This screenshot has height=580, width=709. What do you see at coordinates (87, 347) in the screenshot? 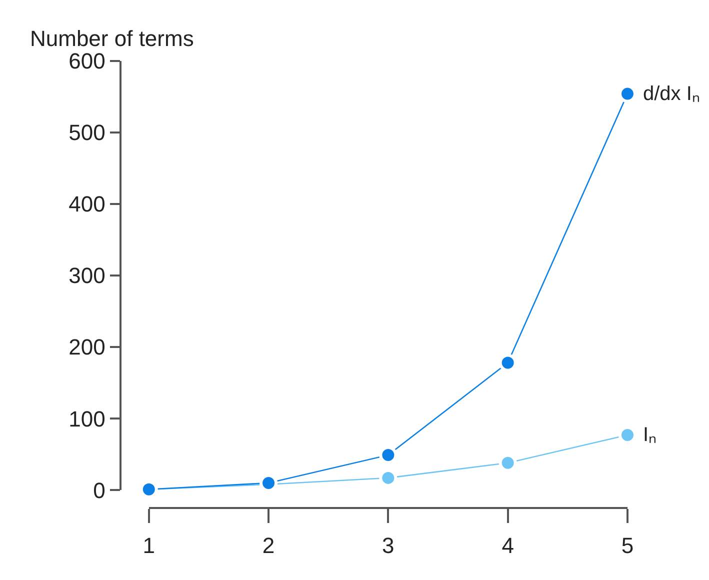
I see `y-tick-label: 200` at bounding box center [87, 347].